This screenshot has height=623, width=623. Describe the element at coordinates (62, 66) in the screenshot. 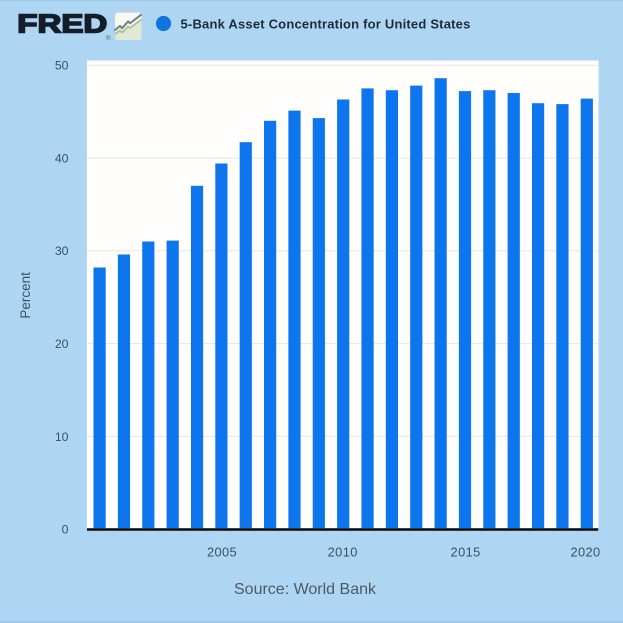

I see `svg-text: 50` at that location.